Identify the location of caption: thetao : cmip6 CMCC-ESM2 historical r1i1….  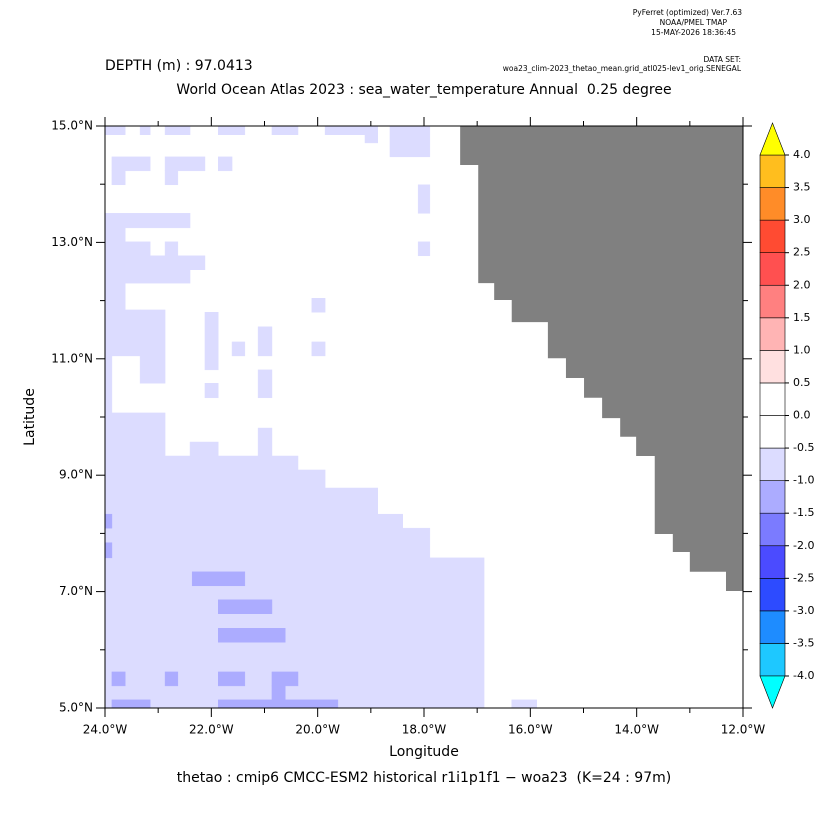
(424, 778).